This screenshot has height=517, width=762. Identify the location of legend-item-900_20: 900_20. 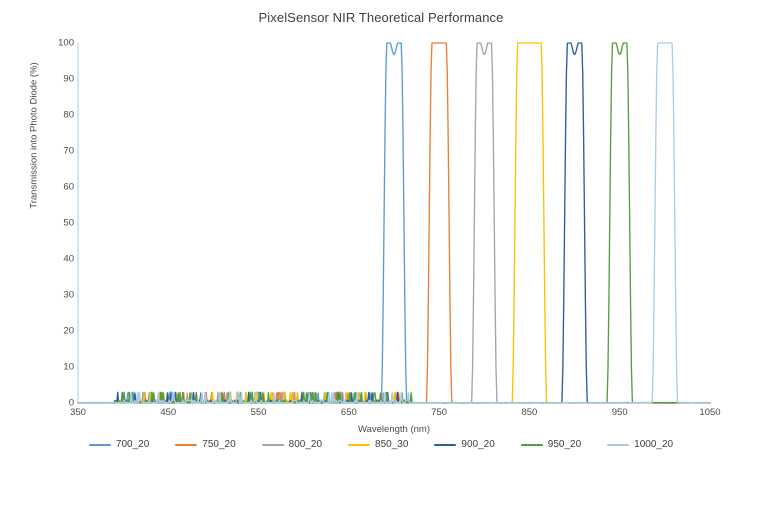
(464, 444).